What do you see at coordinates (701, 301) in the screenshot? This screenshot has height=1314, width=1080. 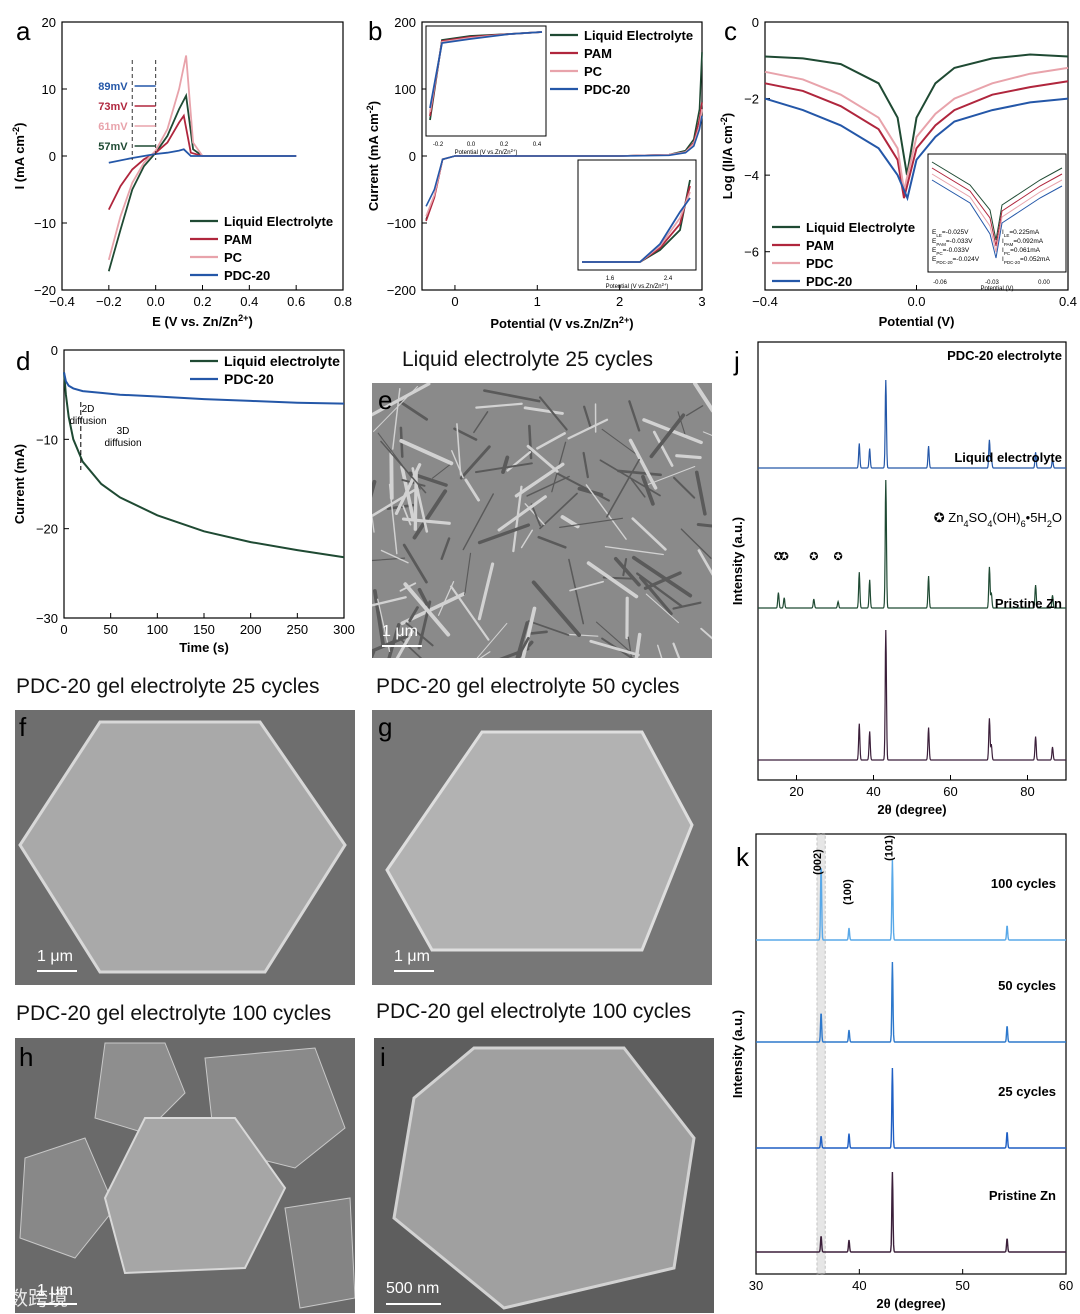 I see `x-tick-label: 3` at bounding box center [701, 301].